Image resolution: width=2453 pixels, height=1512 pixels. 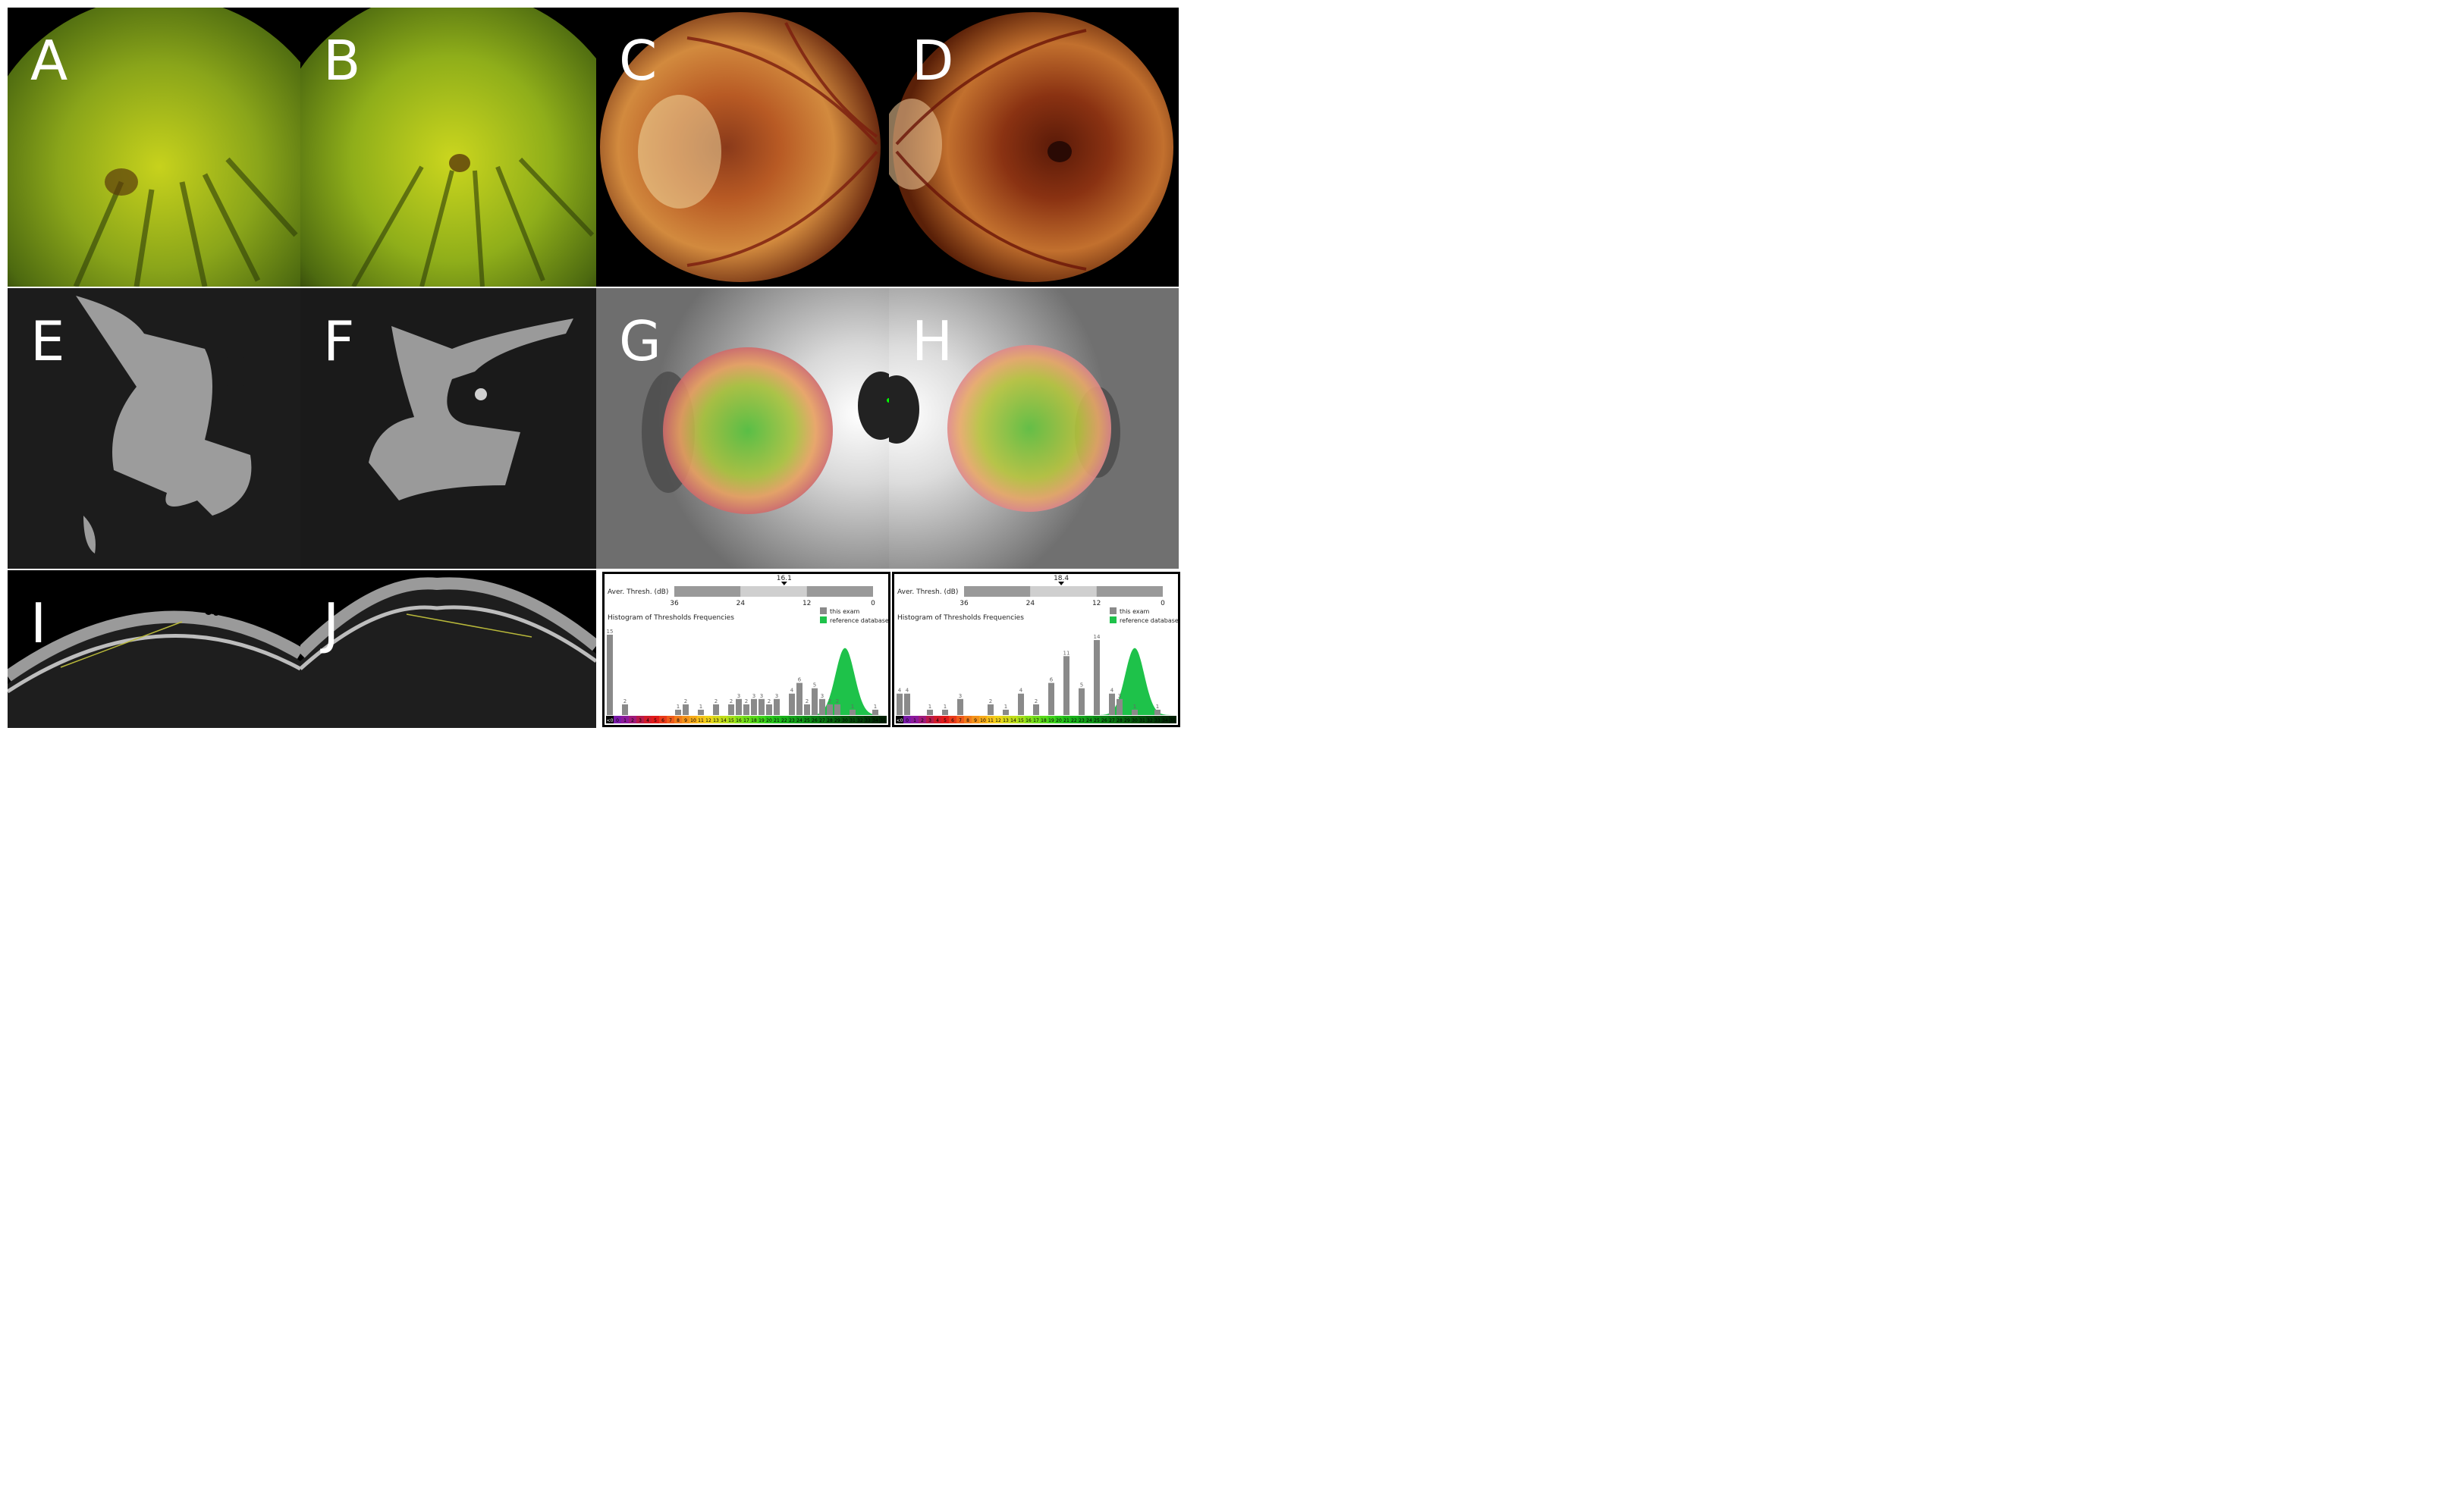 What do you see at coordinates (964, 603) in the screenshot?
I see `avg-bar-tick-label: 36` at bounding box center [964, 603].